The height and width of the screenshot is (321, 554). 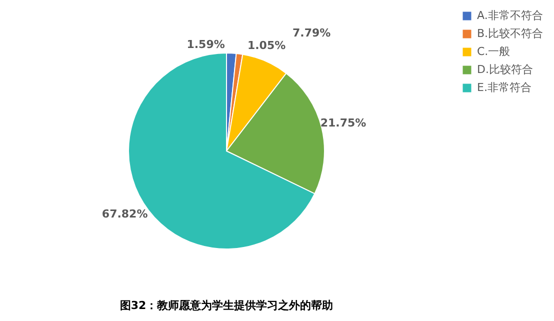 I want to click on text: 图32：教师愿意为学生提供学习之外的帮助, so click(x=227, y=305).